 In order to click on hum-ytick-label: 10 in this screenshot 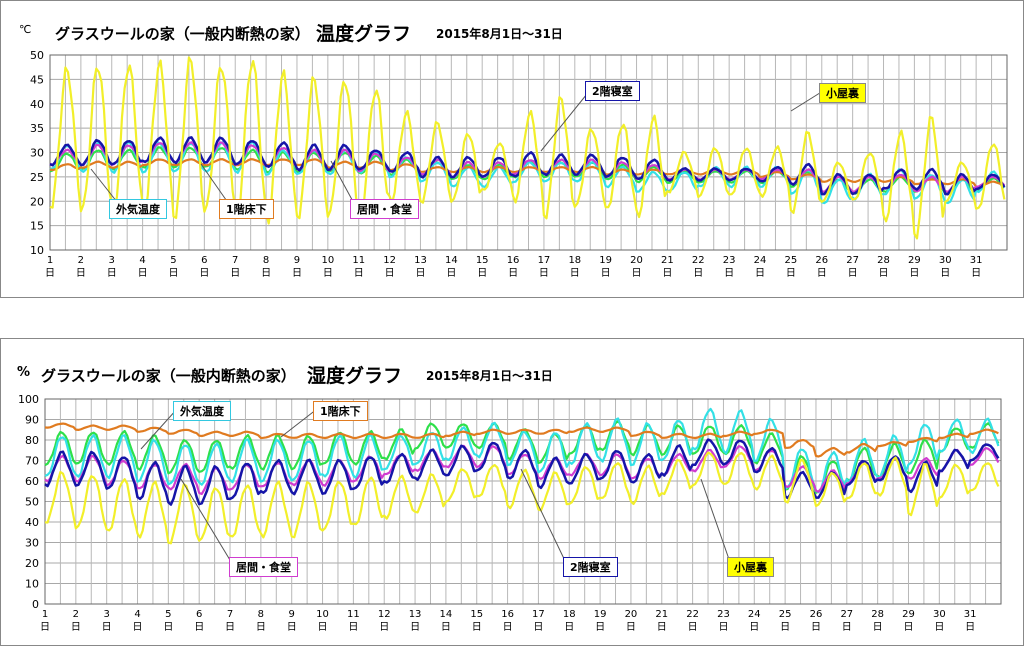, I will do `click(32, 584)`.